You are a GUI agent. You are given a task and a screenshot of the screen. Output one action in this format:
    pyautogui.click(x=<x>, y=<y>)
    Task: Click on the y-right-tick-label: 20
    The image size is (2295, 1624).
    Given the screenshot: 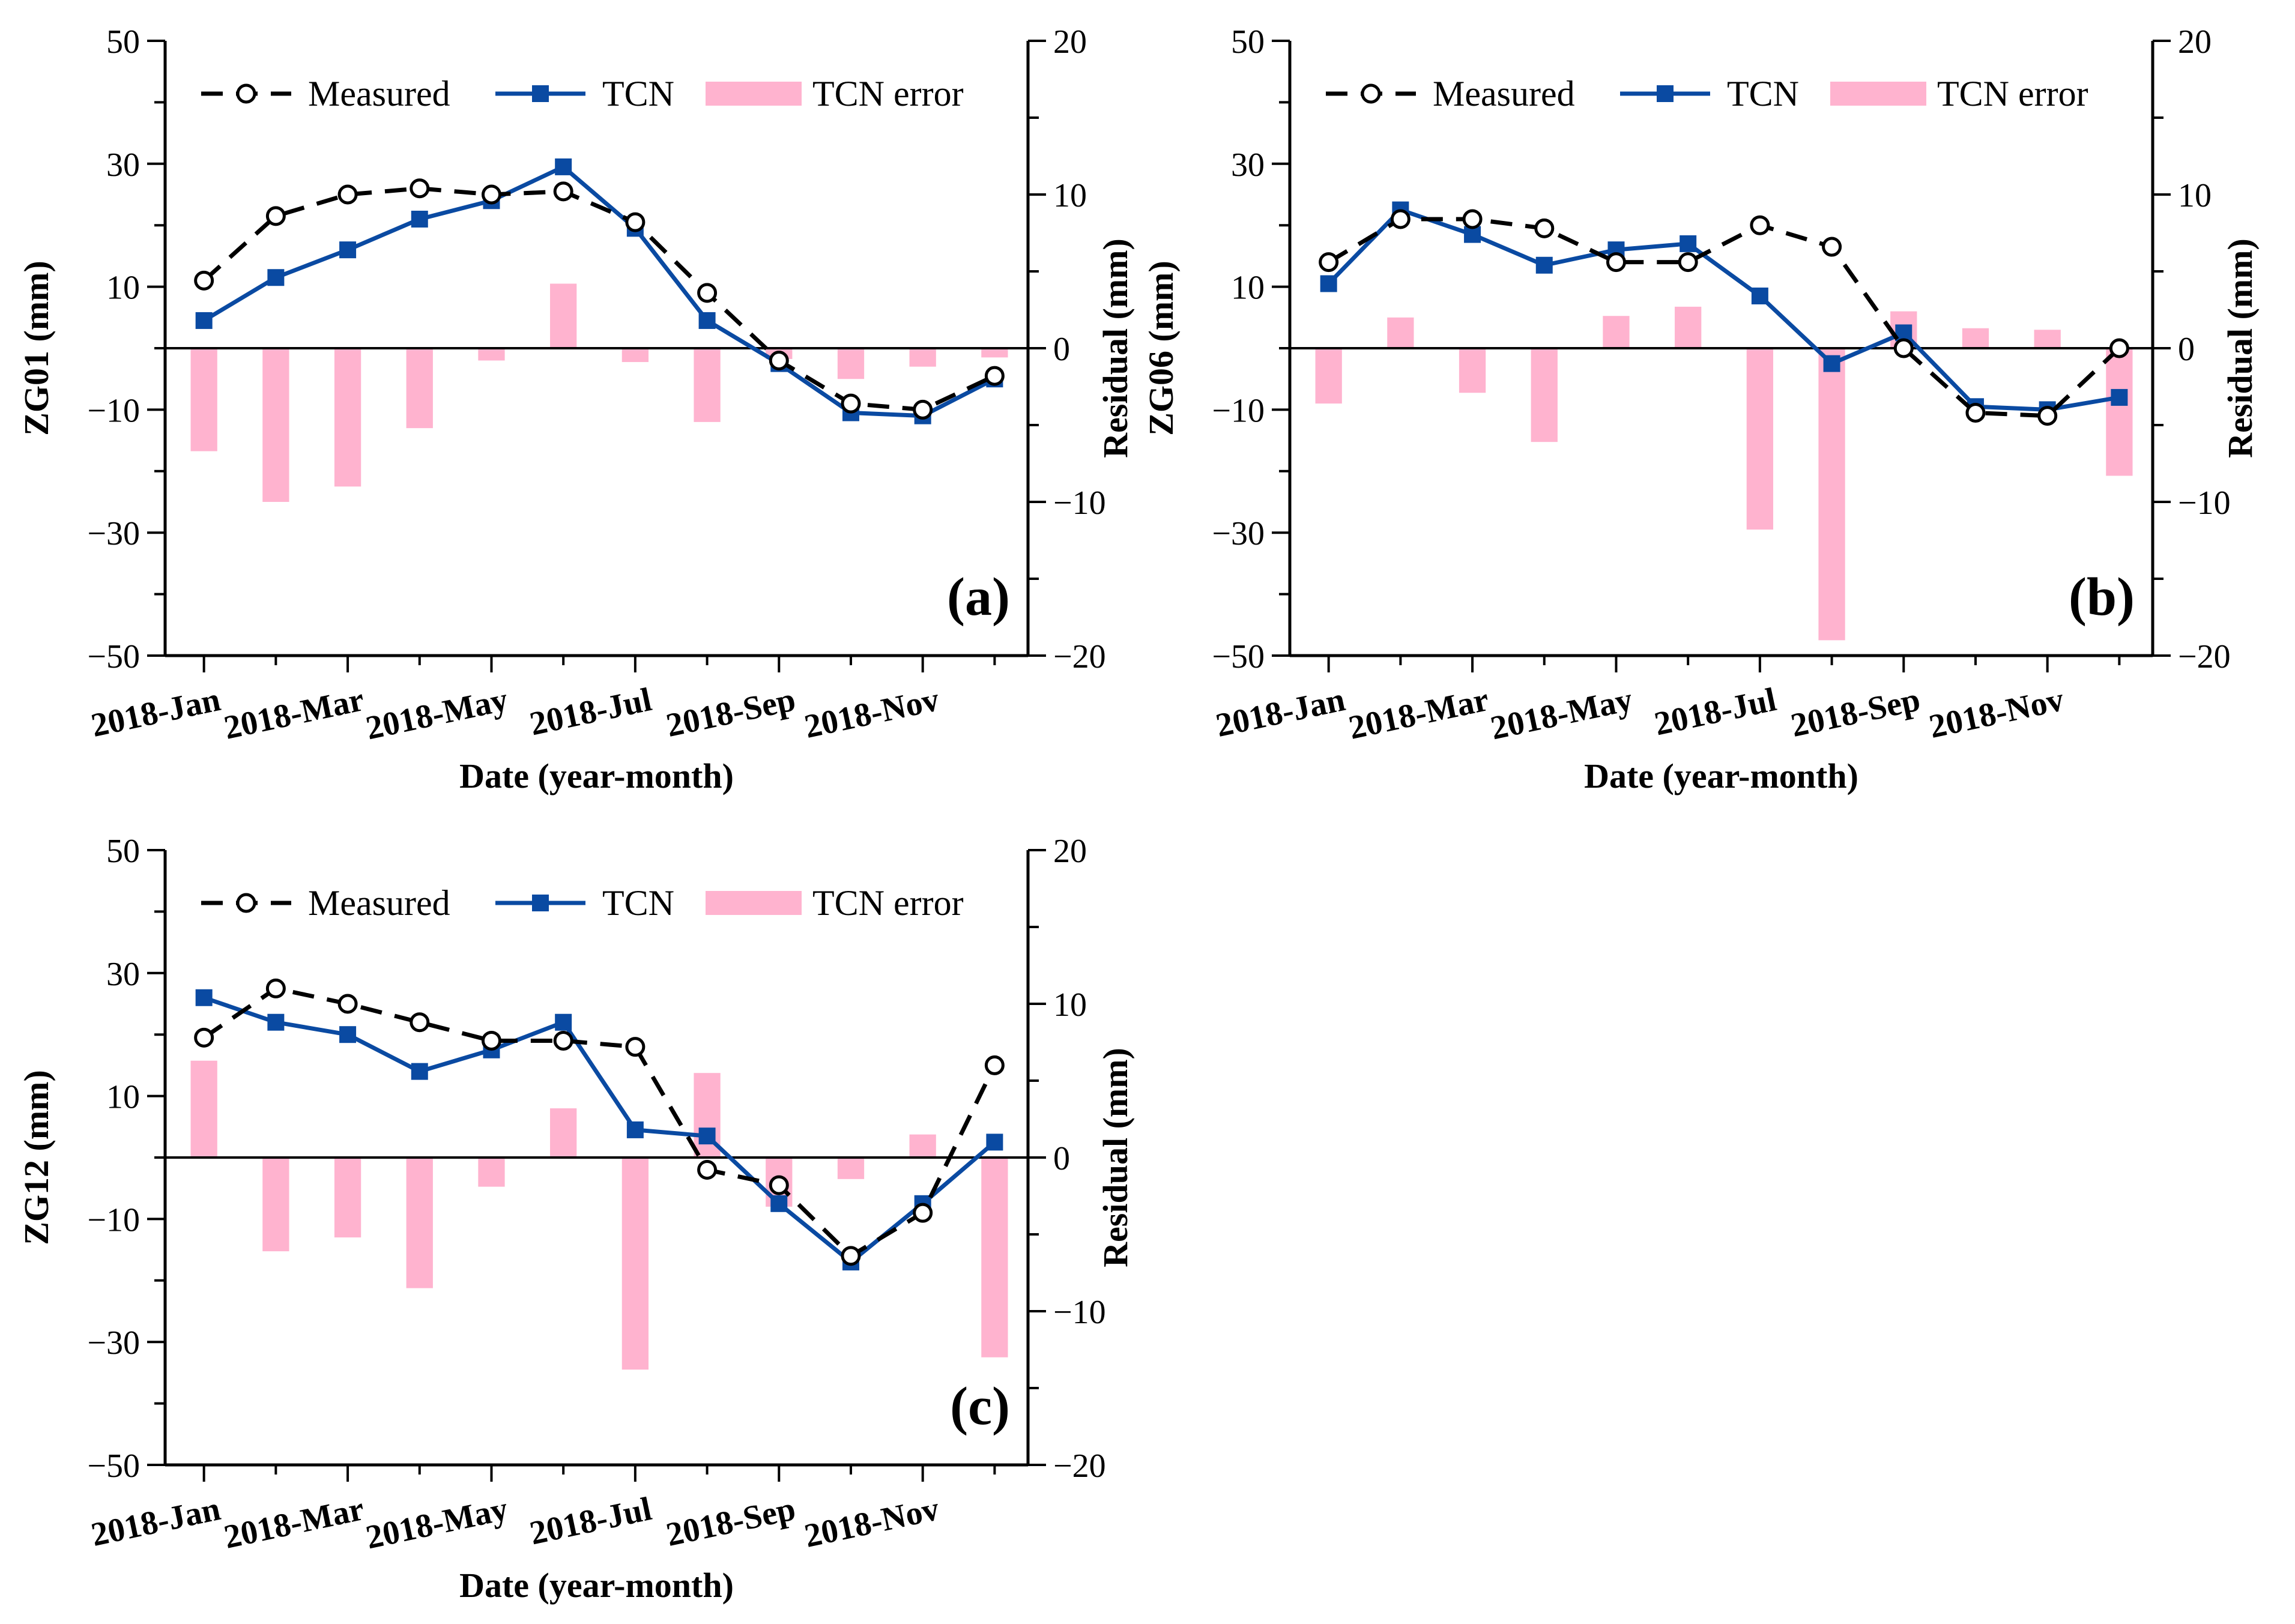 What is the action you would take?
    pyautogui.click(x=1070, y=42)
    